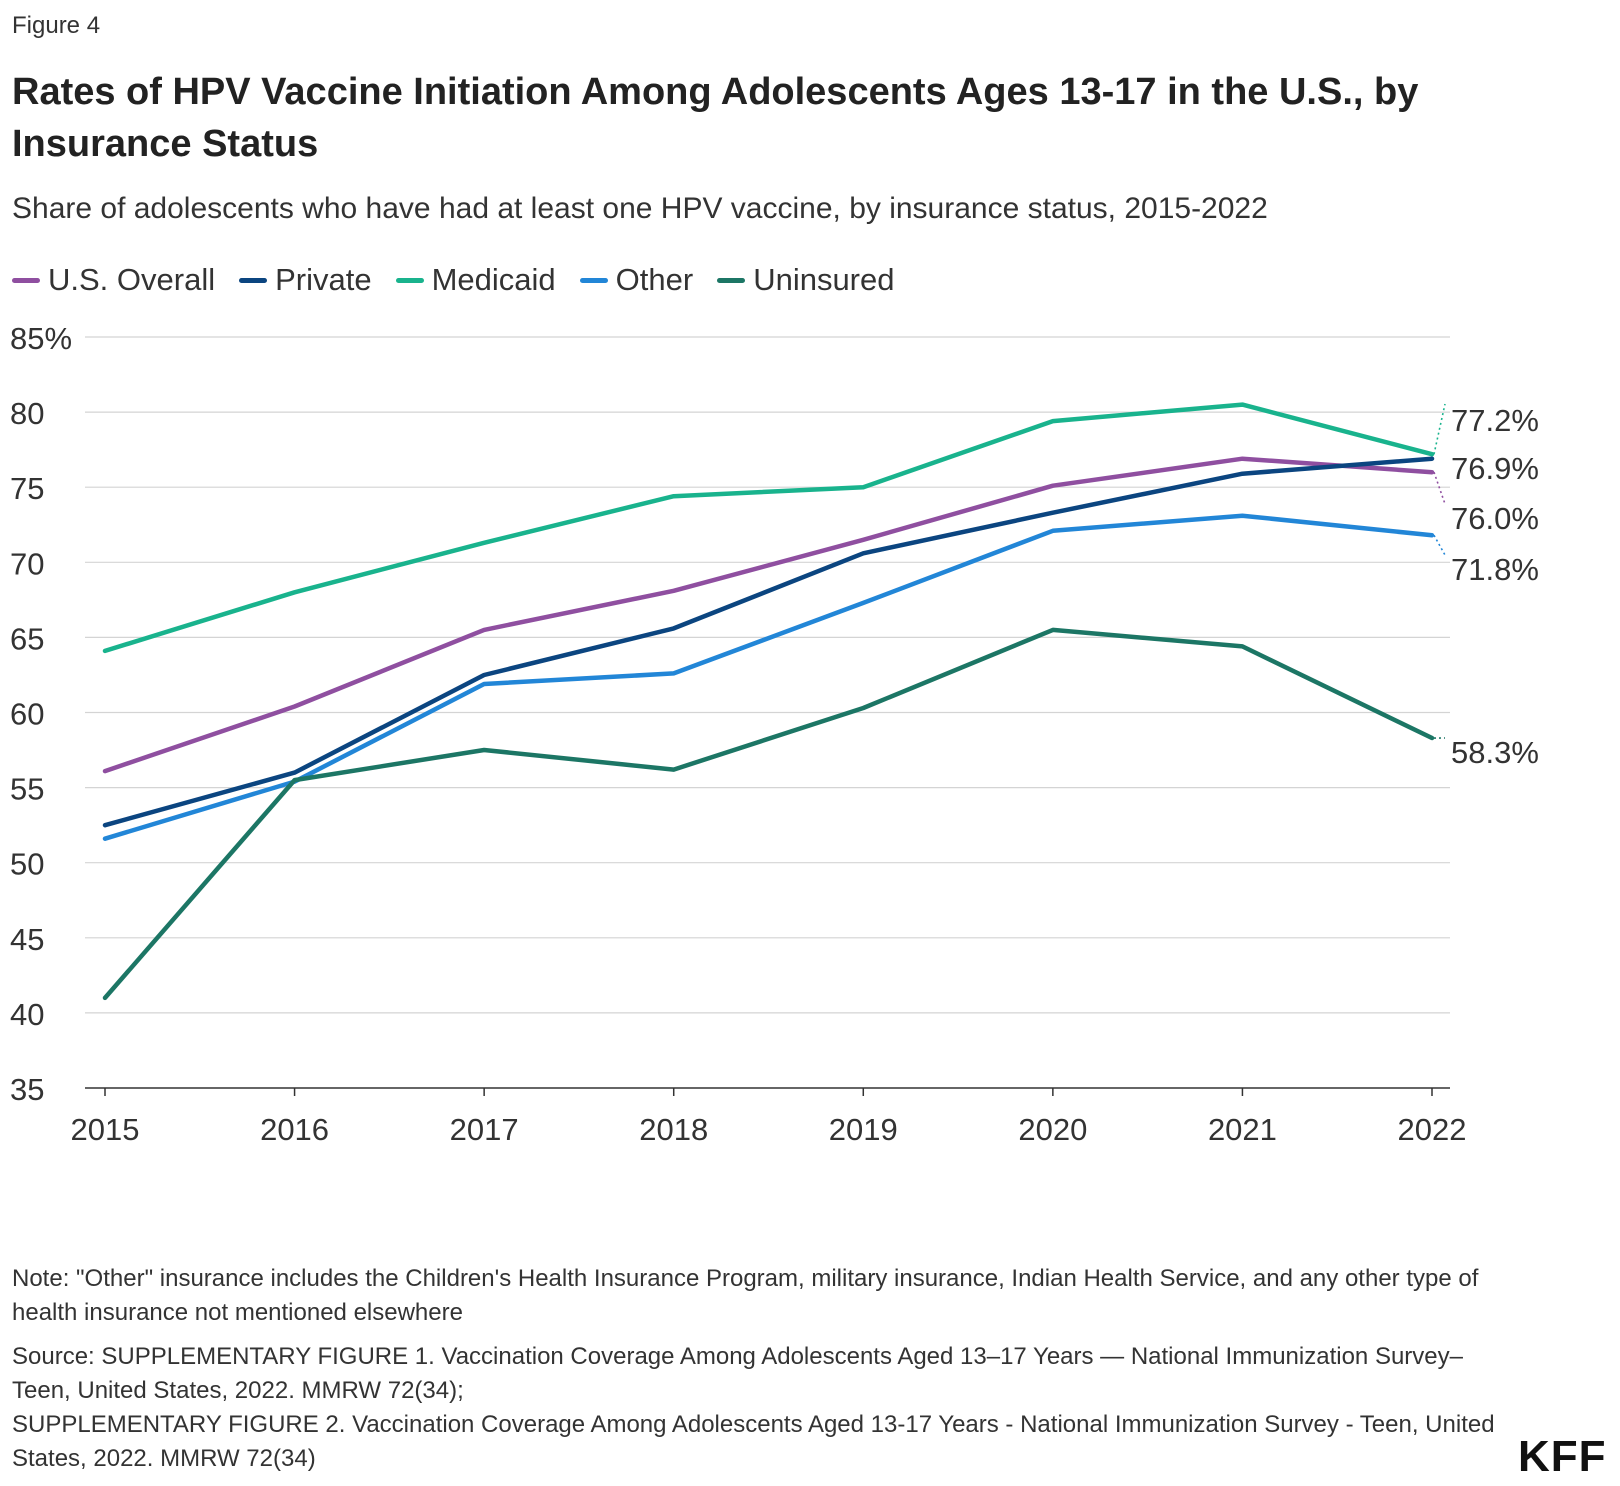  Describe the element at coordinates (27, 1014) in the screenshot. I see `y-tick-label: 40` at that location.